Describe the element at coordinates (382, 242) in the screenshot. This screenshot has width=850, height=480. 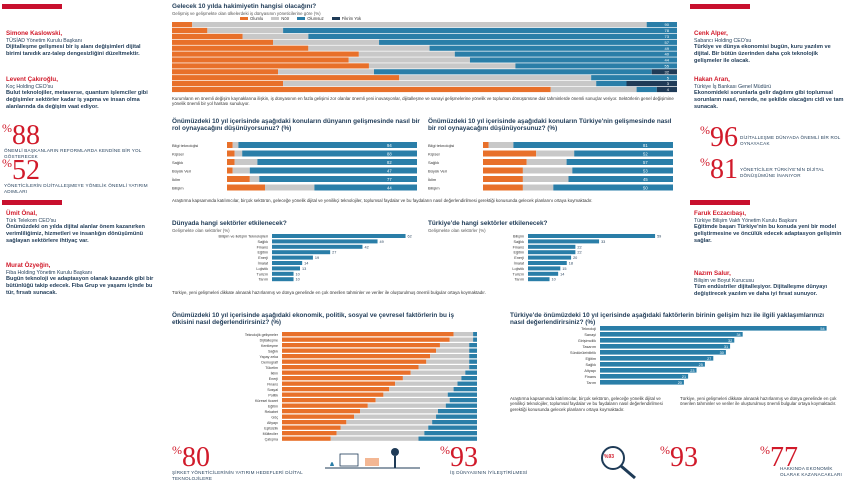
I see `chart4-value-label: 49` at that location.